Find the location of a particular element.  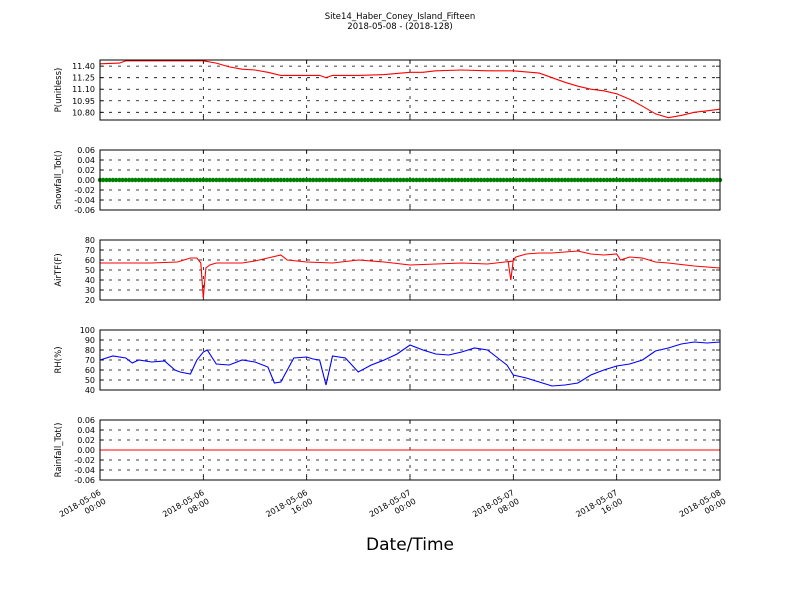

y-tick-label: 0.06 is located at coordinates (86, 420).